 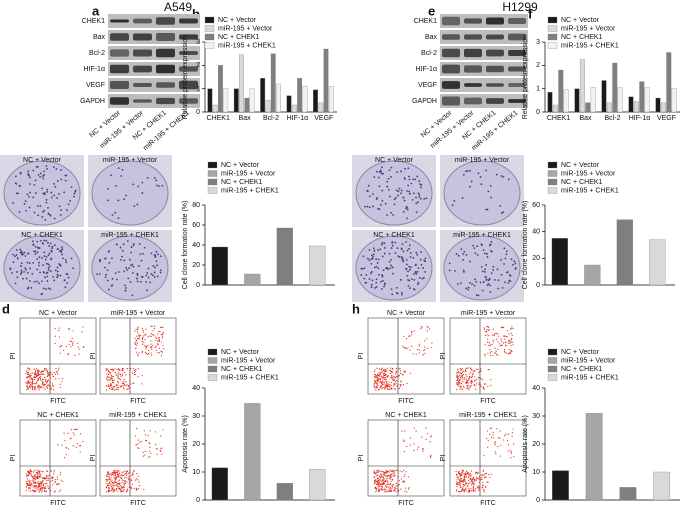 What do you see at coordinates (666, 118) in the screenshot?
I see `x-tick-label: VEGF` at bounding box center [666, 118].